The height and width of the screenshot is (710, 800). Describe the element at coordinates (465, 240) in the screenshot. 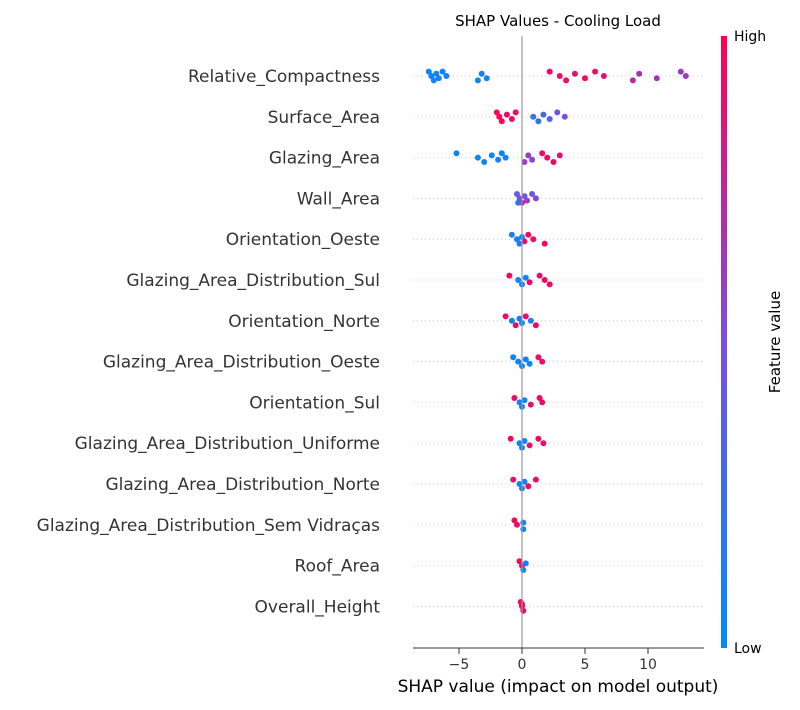

I see `feature-row: Orientation_Oeste` at that location.